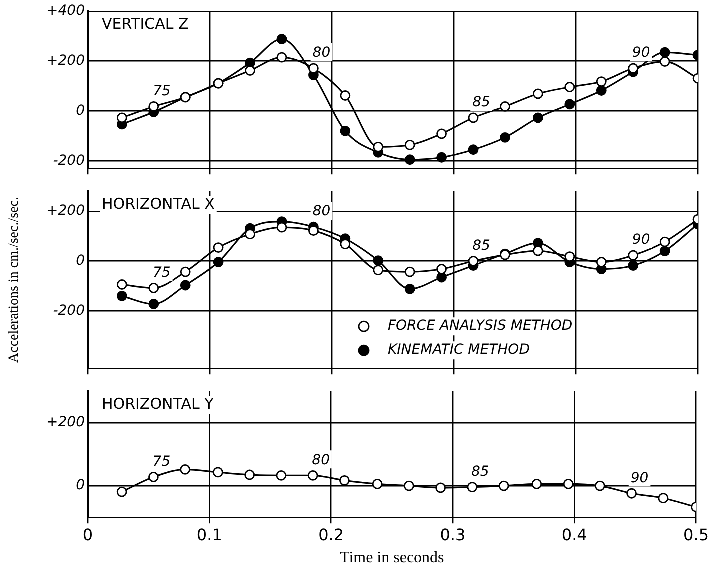  I want to click on legend-label: FORCE ANALYSIS METHOD, so click(480, 326).